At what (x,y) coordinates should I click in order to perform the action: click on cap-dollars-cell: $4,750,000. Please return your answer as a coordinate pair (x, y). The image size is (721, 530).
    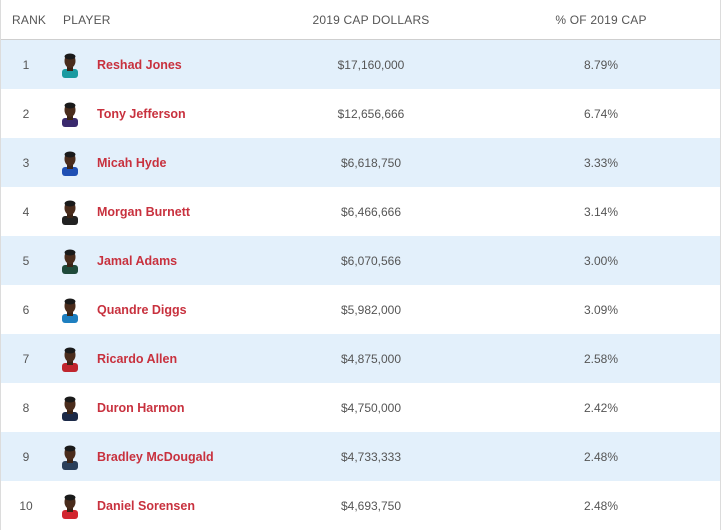
    Looking at the image, I should click on (371, 407).